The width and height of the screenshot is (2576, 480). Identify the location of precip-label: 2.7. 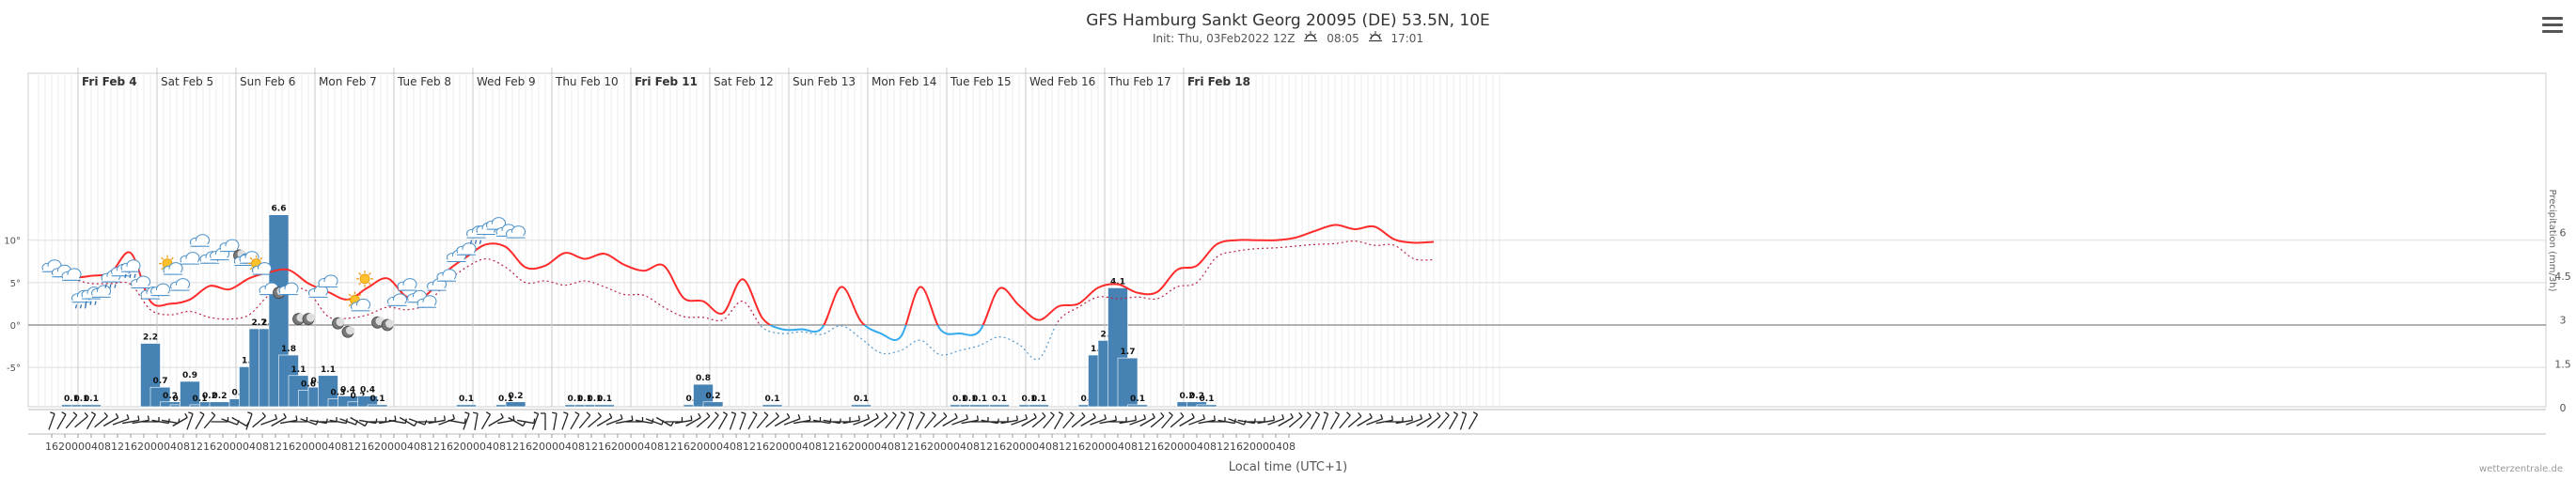
(259, 323).